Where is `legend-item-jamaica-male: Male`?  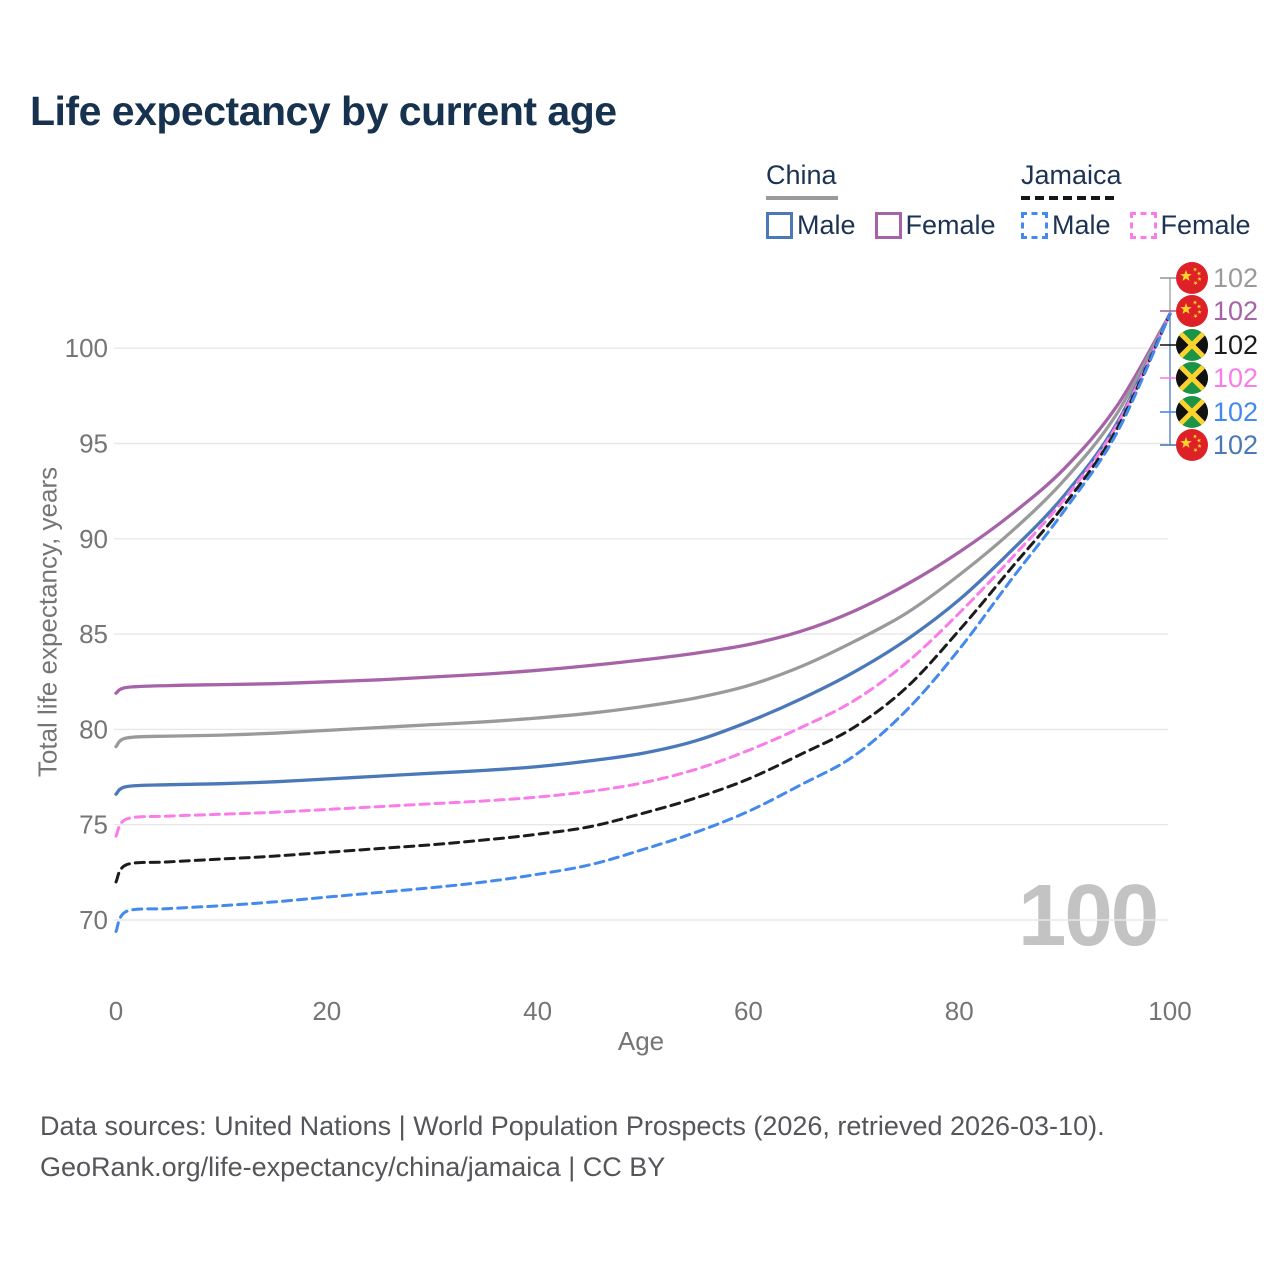
legend-item-jamaica-male: Male is located at coordinates (1066, 225).